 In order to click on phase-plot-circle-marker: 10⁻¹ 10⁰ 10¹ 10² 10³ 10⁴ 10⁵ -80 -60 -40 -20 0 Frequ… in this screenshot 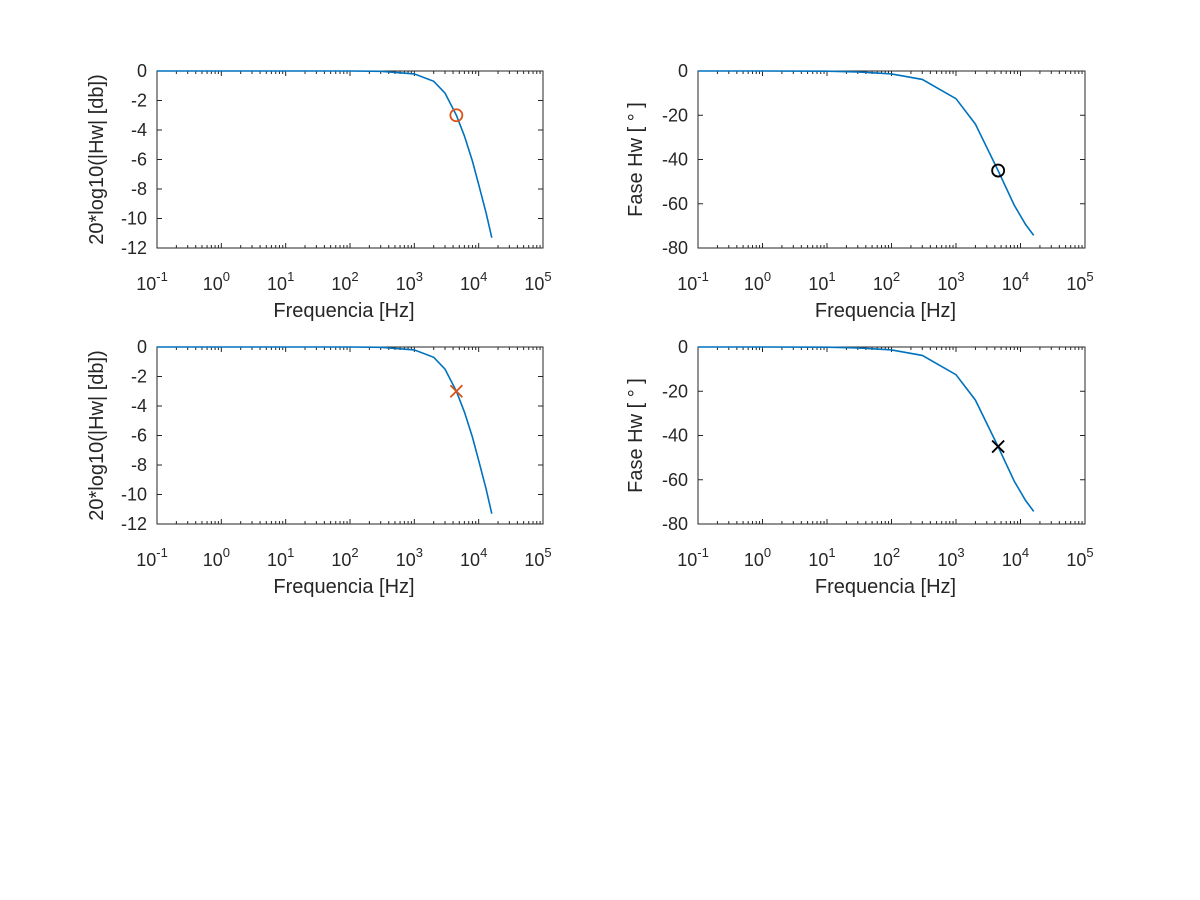, I will do `click(859, 191)`.